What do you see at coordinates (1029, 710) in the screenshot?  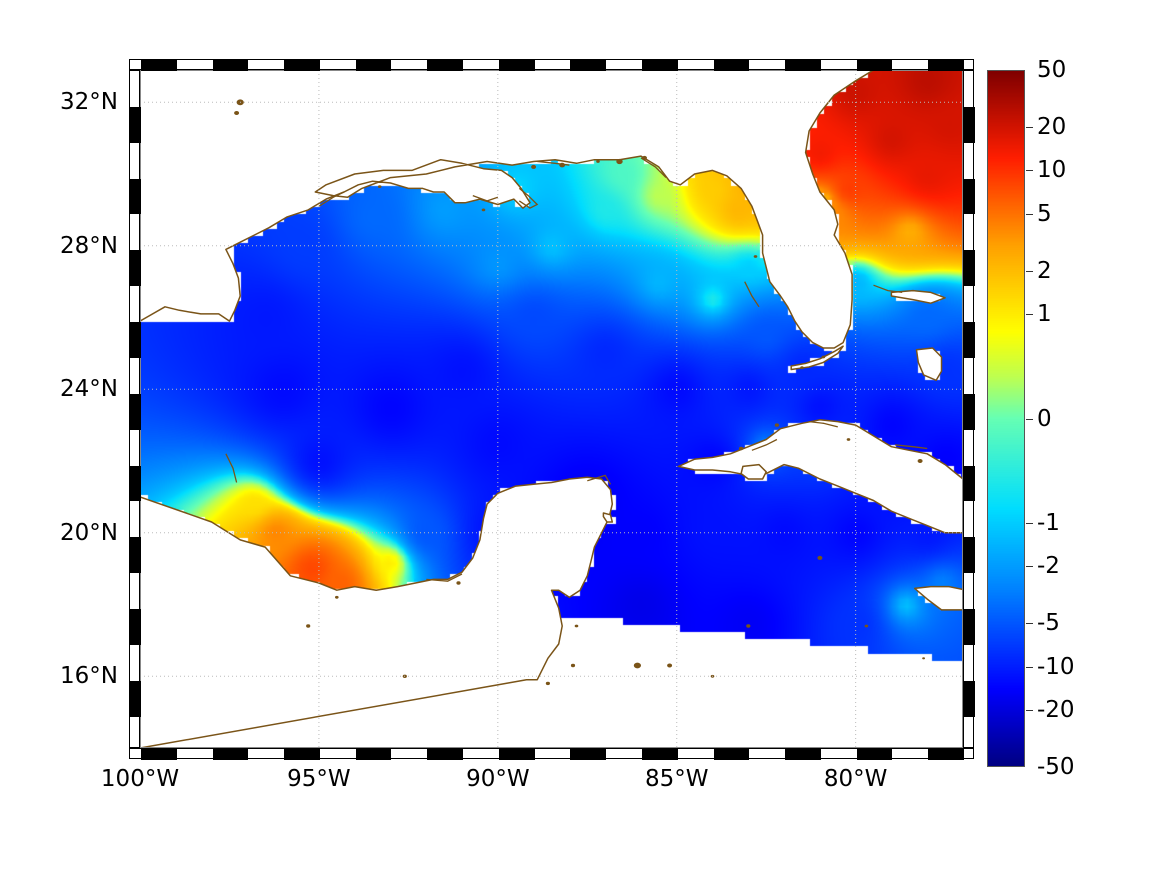 I see `colorbar-tick-mark--20` at bounding box center [1029, 710].